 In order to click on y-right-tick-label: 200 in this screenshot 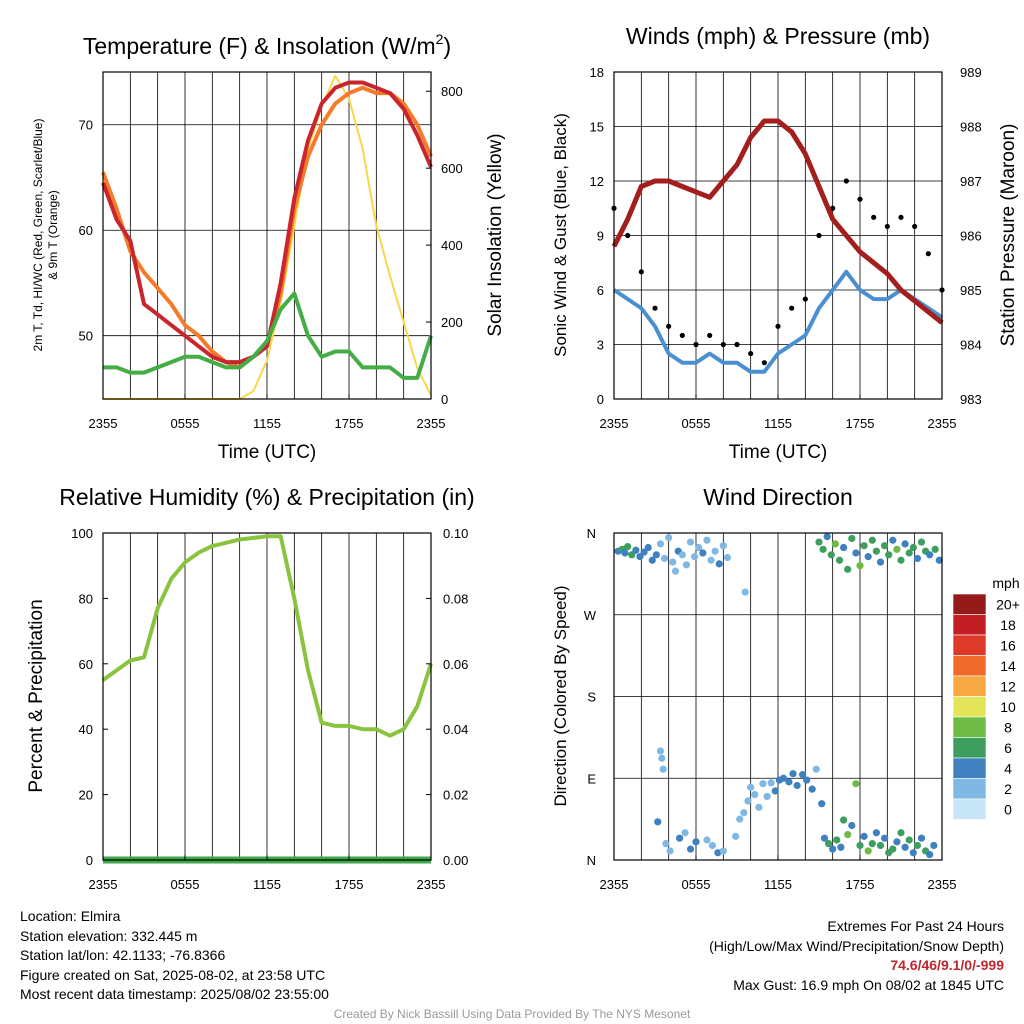, I will do `click(452, 322)`.